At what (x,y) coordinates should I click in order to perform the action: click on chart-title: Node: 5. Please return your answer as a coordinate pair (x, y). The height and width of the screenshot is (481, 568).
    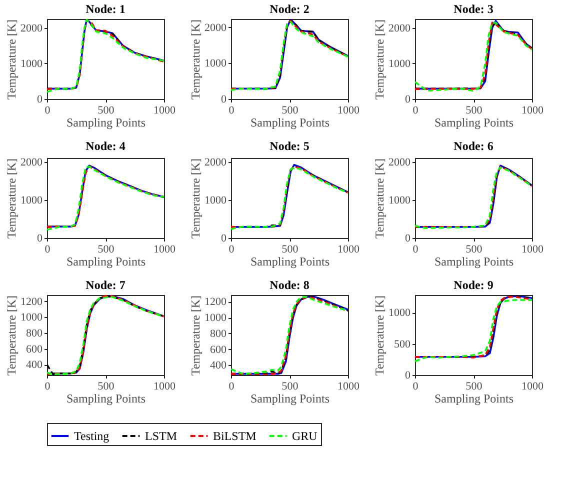
    Looking at the image, I should click on (290, 145).